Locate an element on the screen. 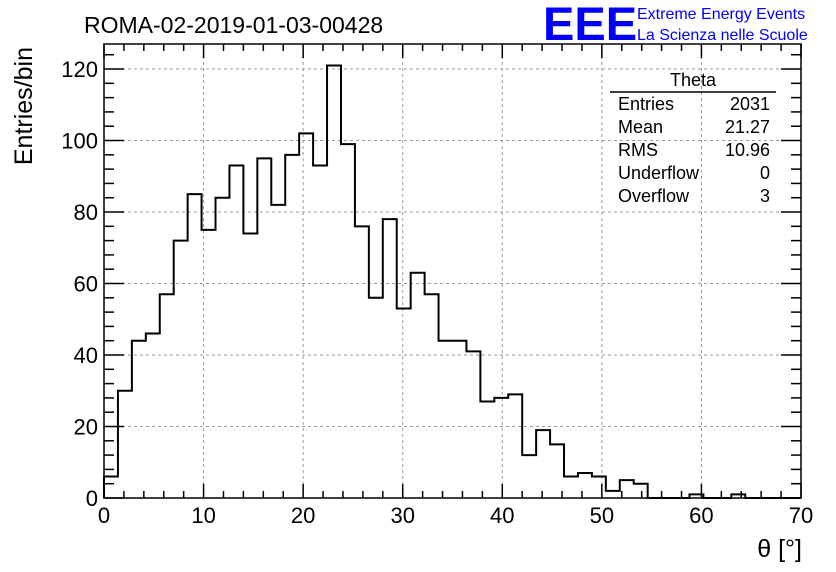  stats-label-entries: Entries is located at coordinates (646, 104).